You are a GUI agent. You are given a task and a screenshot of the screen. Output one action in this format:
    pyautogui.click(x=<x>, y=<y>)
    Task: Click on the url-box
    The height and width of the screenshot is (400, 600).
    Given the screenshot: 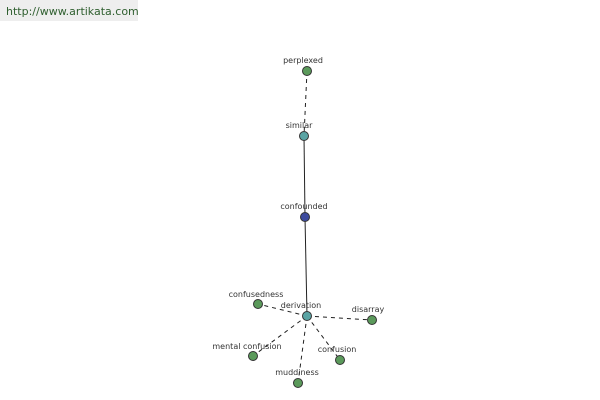 What is the action you would take?
    pyautogui.click(x=69, y=10)
    